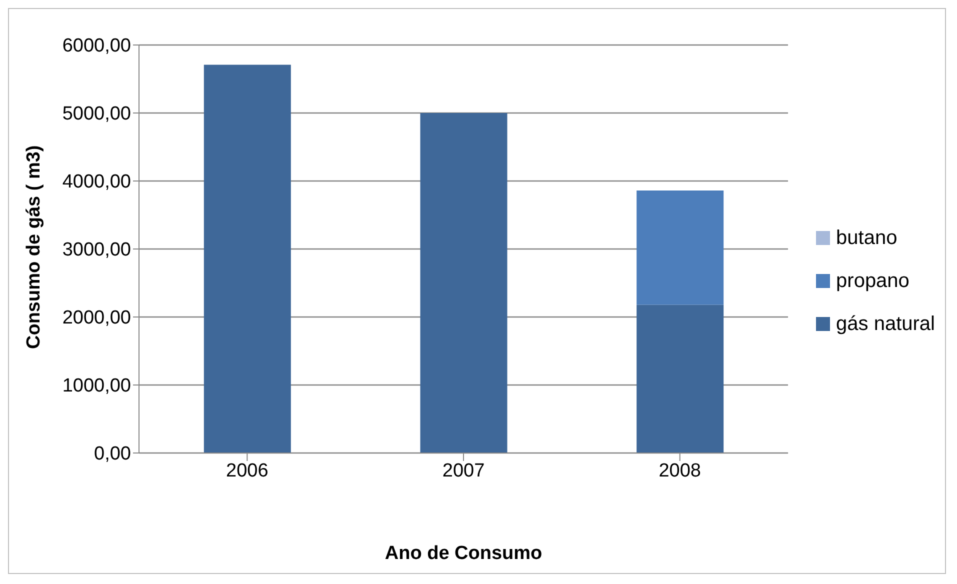  I want to click on y-axis-title: Consumo de gás ( m3), so click(34, 247).